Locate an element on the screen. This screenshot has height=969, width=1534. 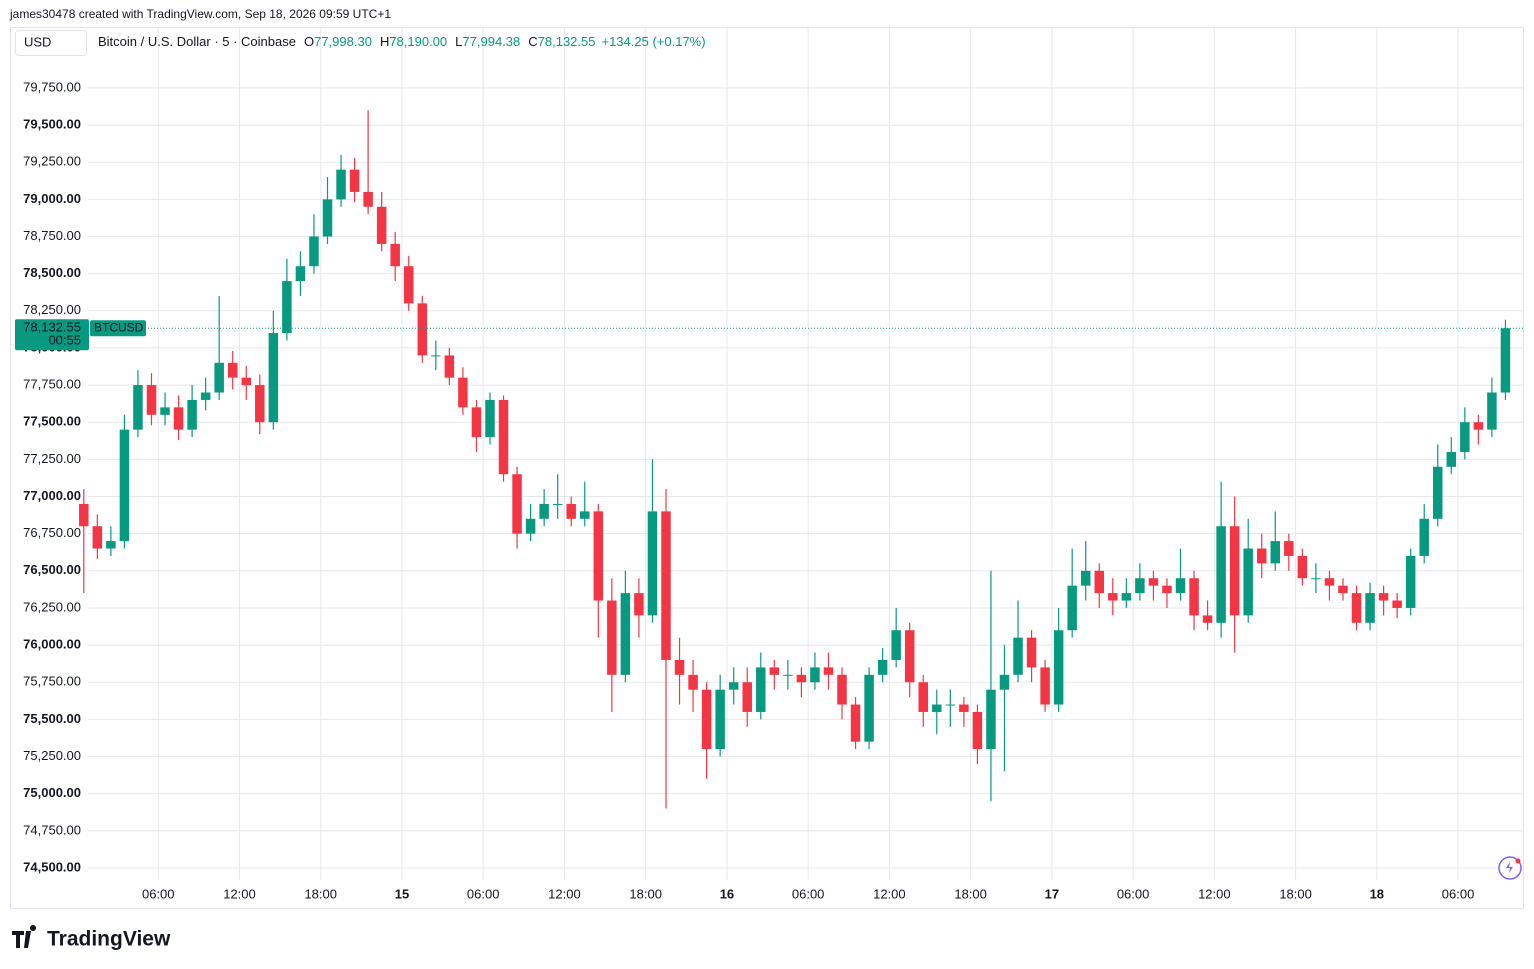
assistant-dot is located at coordinates (1518, 861).